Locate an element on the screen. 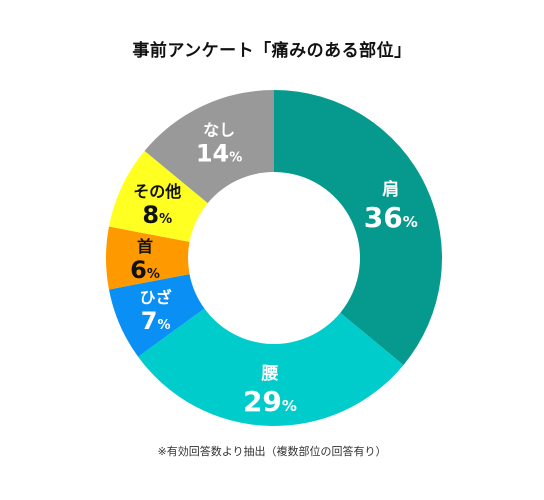 The height and width of the screenshot is (500, 544). slice-name-label: その他 is located at coordinates (157, 191).